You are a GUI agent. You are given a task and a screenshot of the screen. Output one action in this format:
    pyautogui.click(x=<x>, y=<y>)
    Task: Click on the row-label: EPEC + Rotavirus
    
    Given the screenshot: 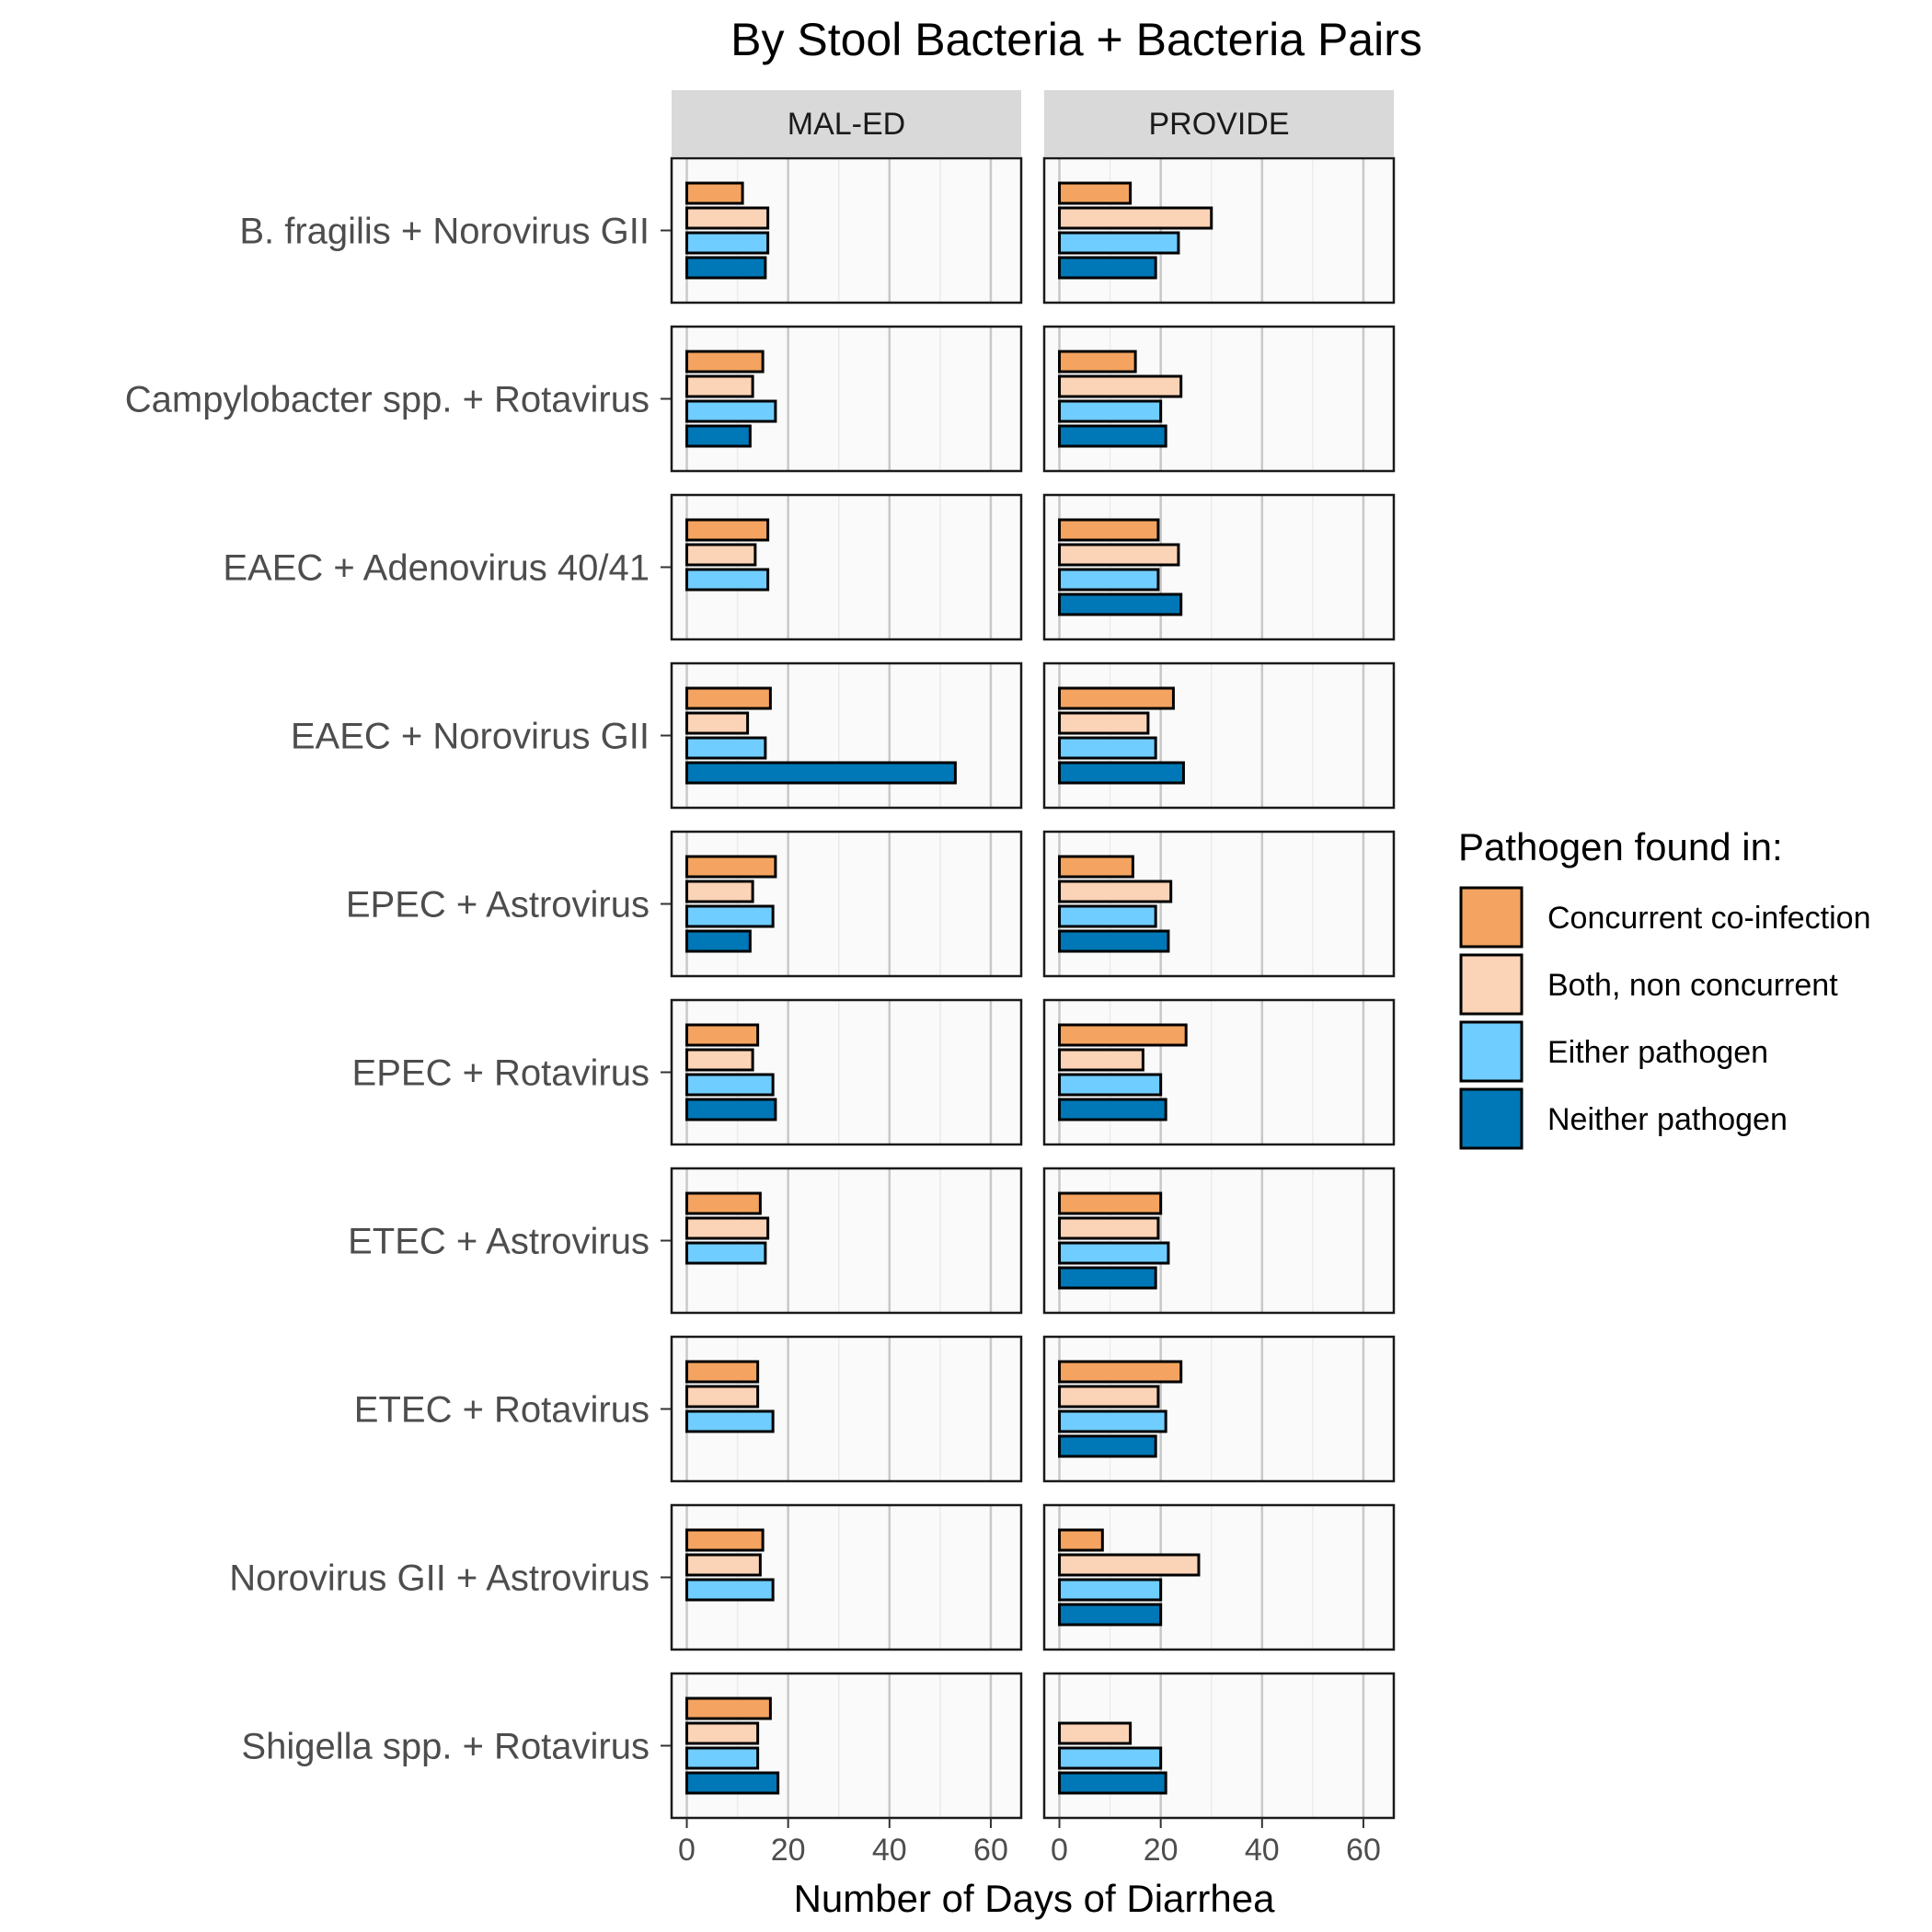 What is the action you would take?
    pyautogui.click(x=501, y=1073)
    